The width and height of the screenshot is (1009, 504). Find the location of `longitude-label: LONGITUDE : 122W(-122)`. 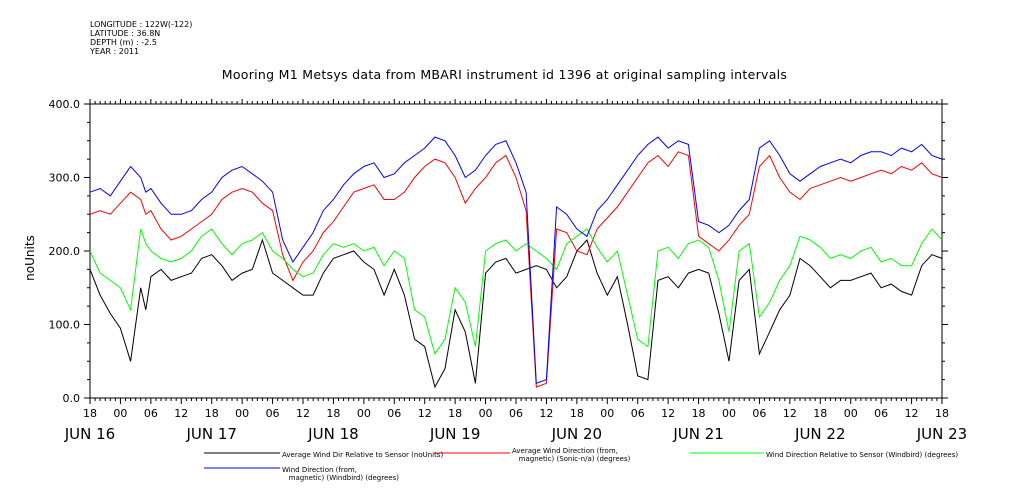

longitude-label: LONGITUDE : 122W(-122) is located at coordinates (141, 24).